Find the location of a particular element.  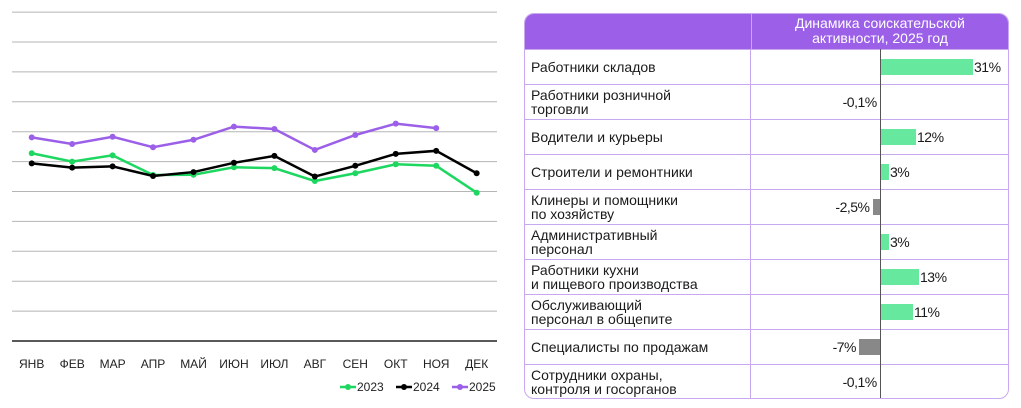

bar-value-label: 12% is located at coordinates (930, 137).